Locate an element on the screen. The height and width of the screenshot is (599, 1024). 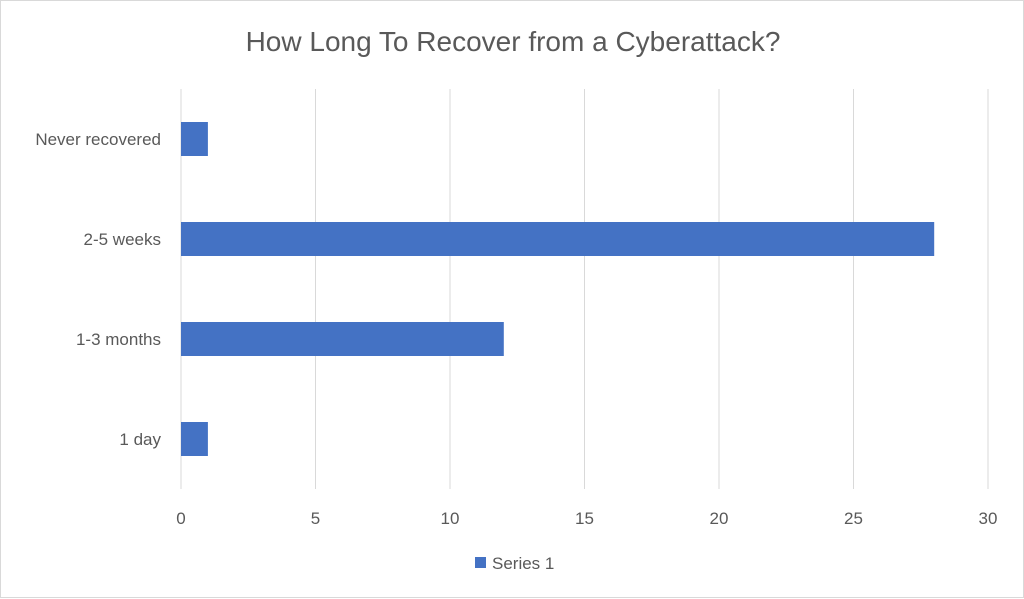
x-tick-label: 20 is located at coordinates (719, 518).